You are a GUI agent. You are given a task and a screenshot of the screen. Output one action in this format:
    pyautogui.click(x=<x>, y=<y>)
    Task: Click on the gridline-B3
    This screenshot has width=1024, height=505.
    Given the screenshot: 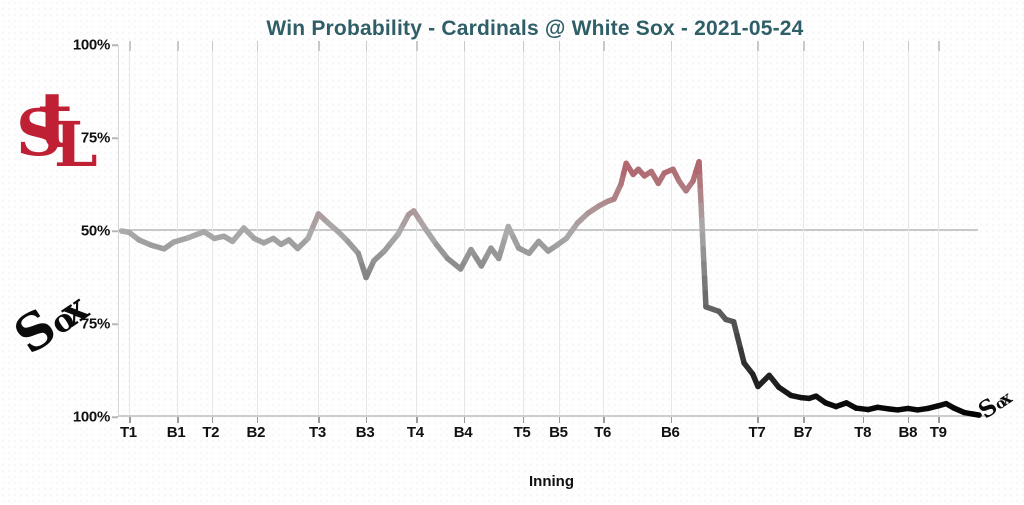 What is the action you would take?
    pyautogui.click(x=366, y=230)
    